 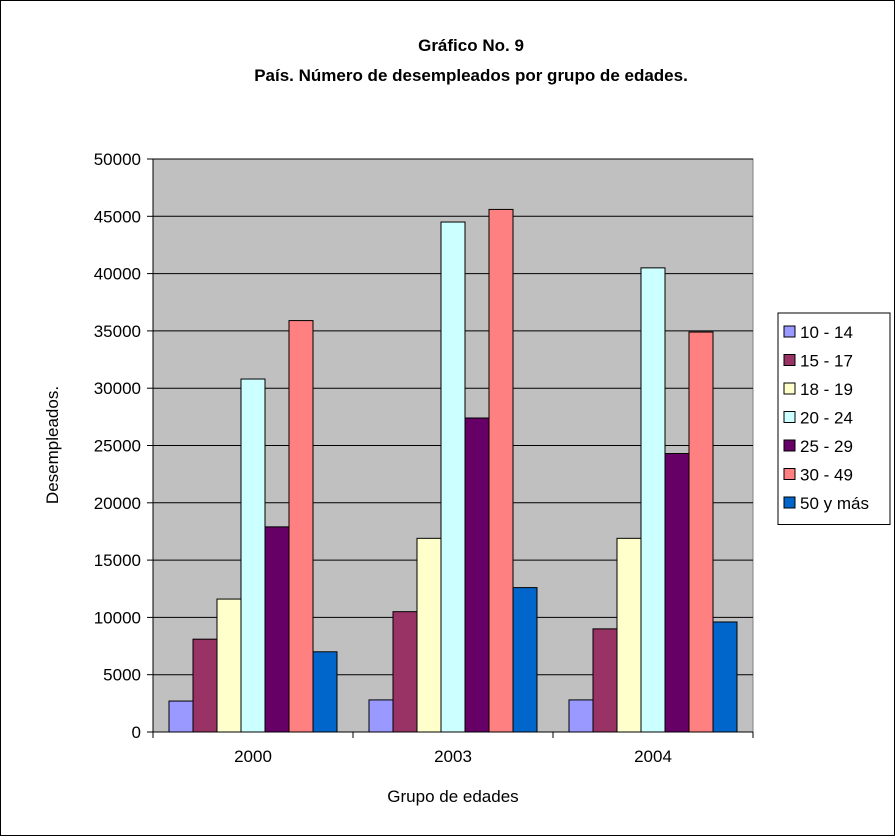 What do you see at coordinates (117, 560) in the screenshot?
I see `y-tick-label: 15000` at bounding box center [117, 560].